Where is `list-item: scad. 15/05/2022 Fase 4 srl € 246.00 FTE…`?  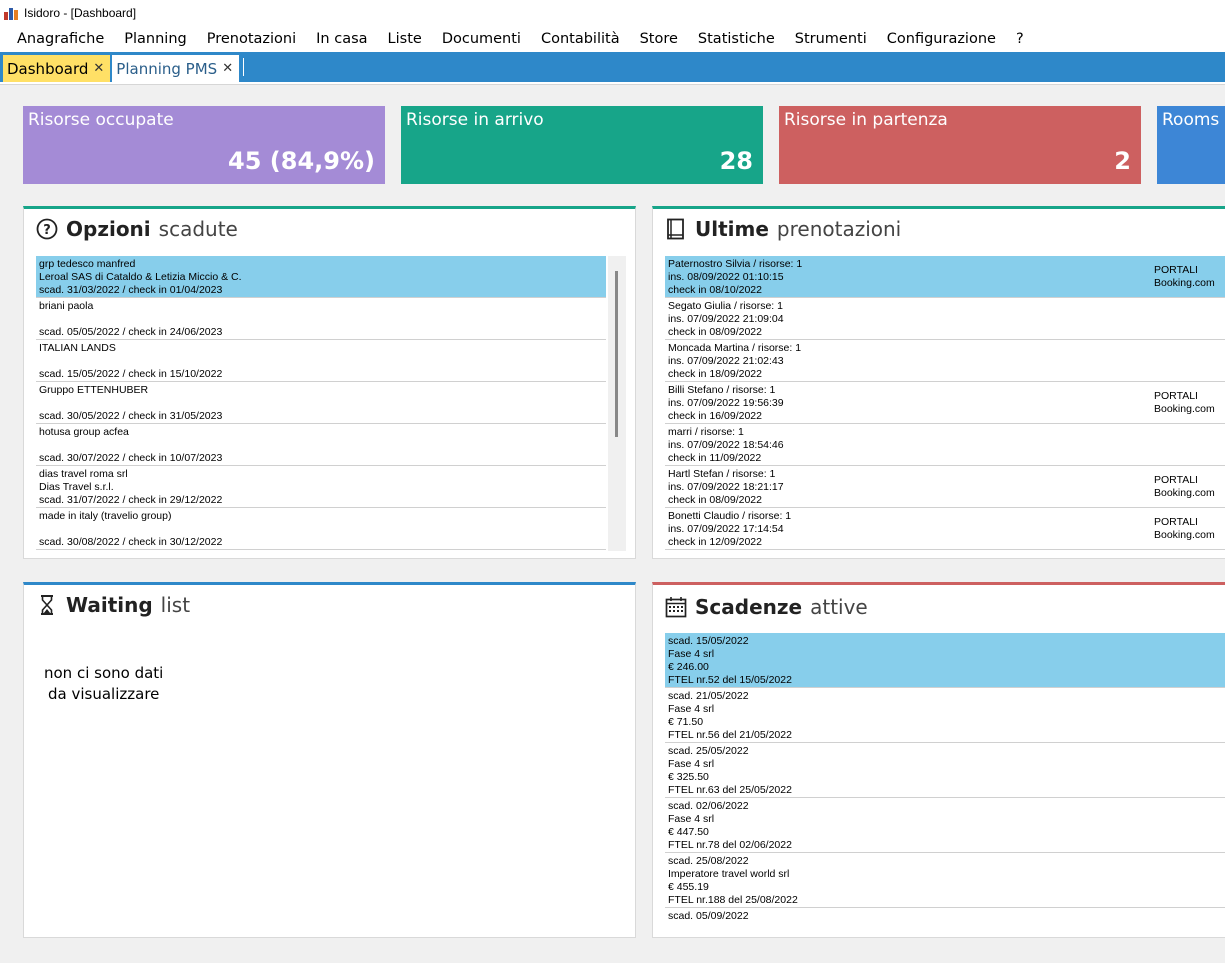
list-item: scad. 15/05/2022 Fase 4 srl € 246.00 FTE… is located at coordinates (945, 660).